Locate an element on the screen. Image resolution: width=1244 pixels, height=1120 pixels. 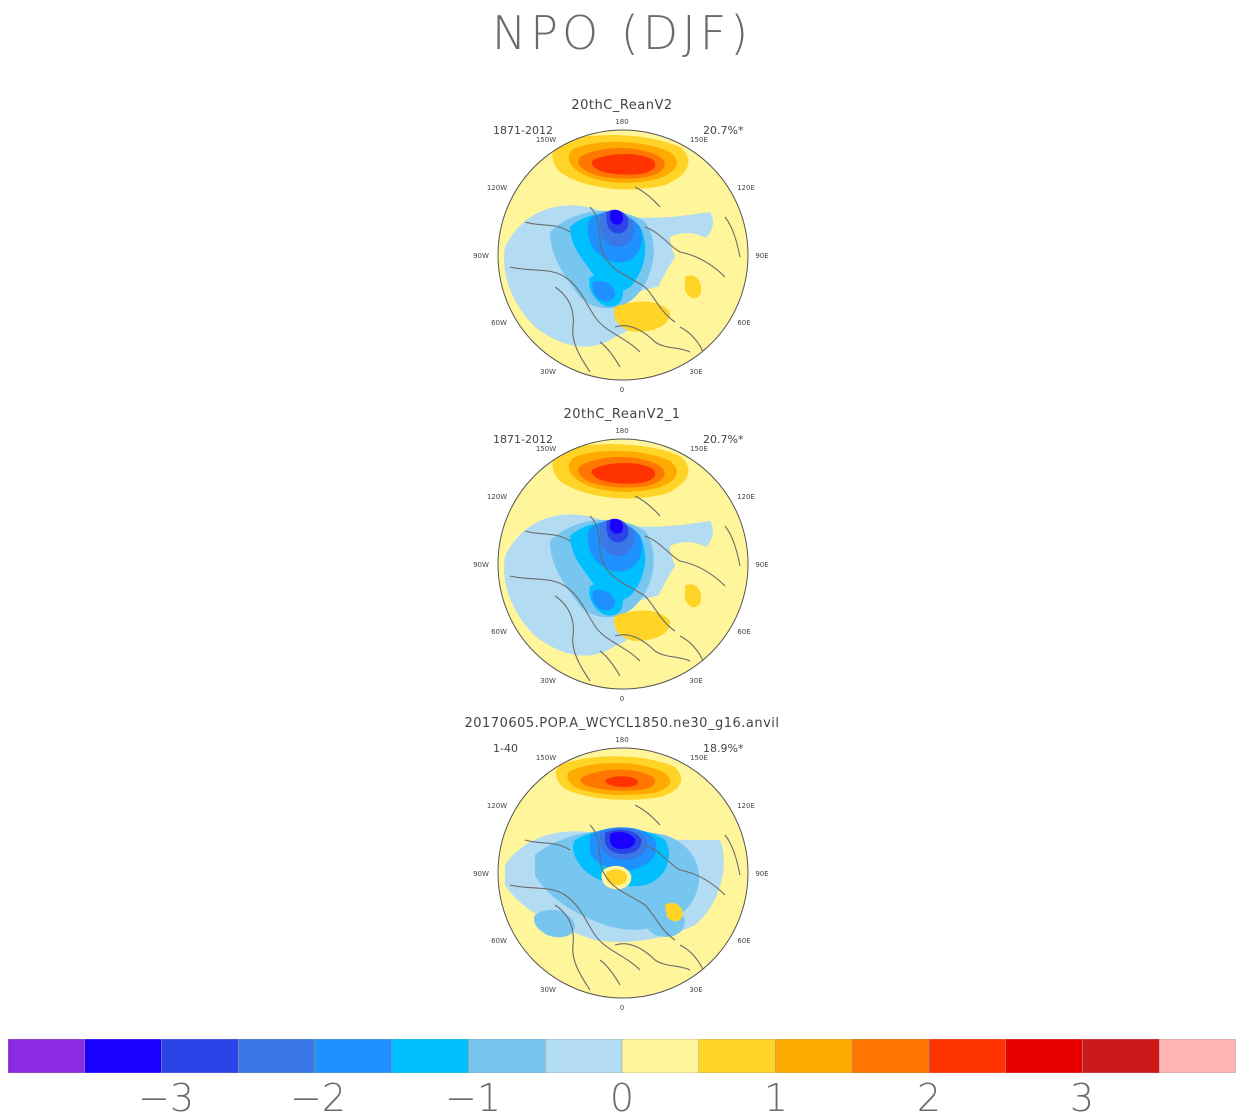
colorbar-tick-label: −2 is located at coordinates (318, 1098).